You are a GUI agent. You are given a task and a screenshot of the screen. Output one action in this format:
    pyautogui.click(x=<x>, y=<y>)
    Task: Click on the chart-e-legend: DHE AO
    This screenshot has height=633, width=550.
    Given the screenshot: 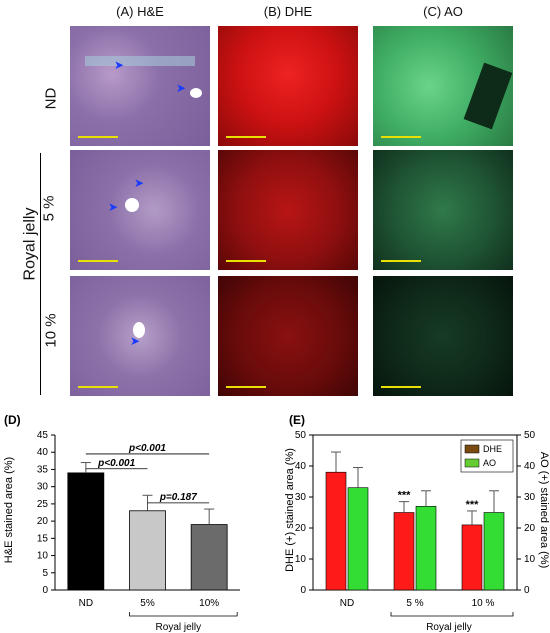 What is the action you would take?
    pyautogui.click(x=487, y=456)
    